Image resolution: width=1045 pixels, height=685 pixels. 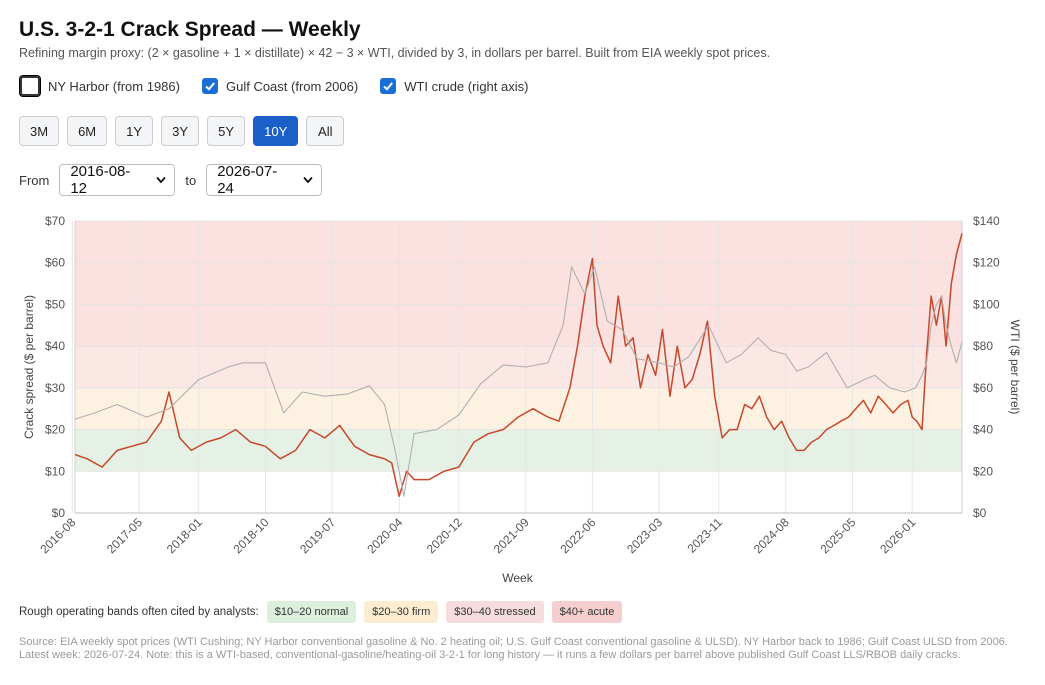 I want to click on y2-tick-label: $80, so click(x=983, y=346).